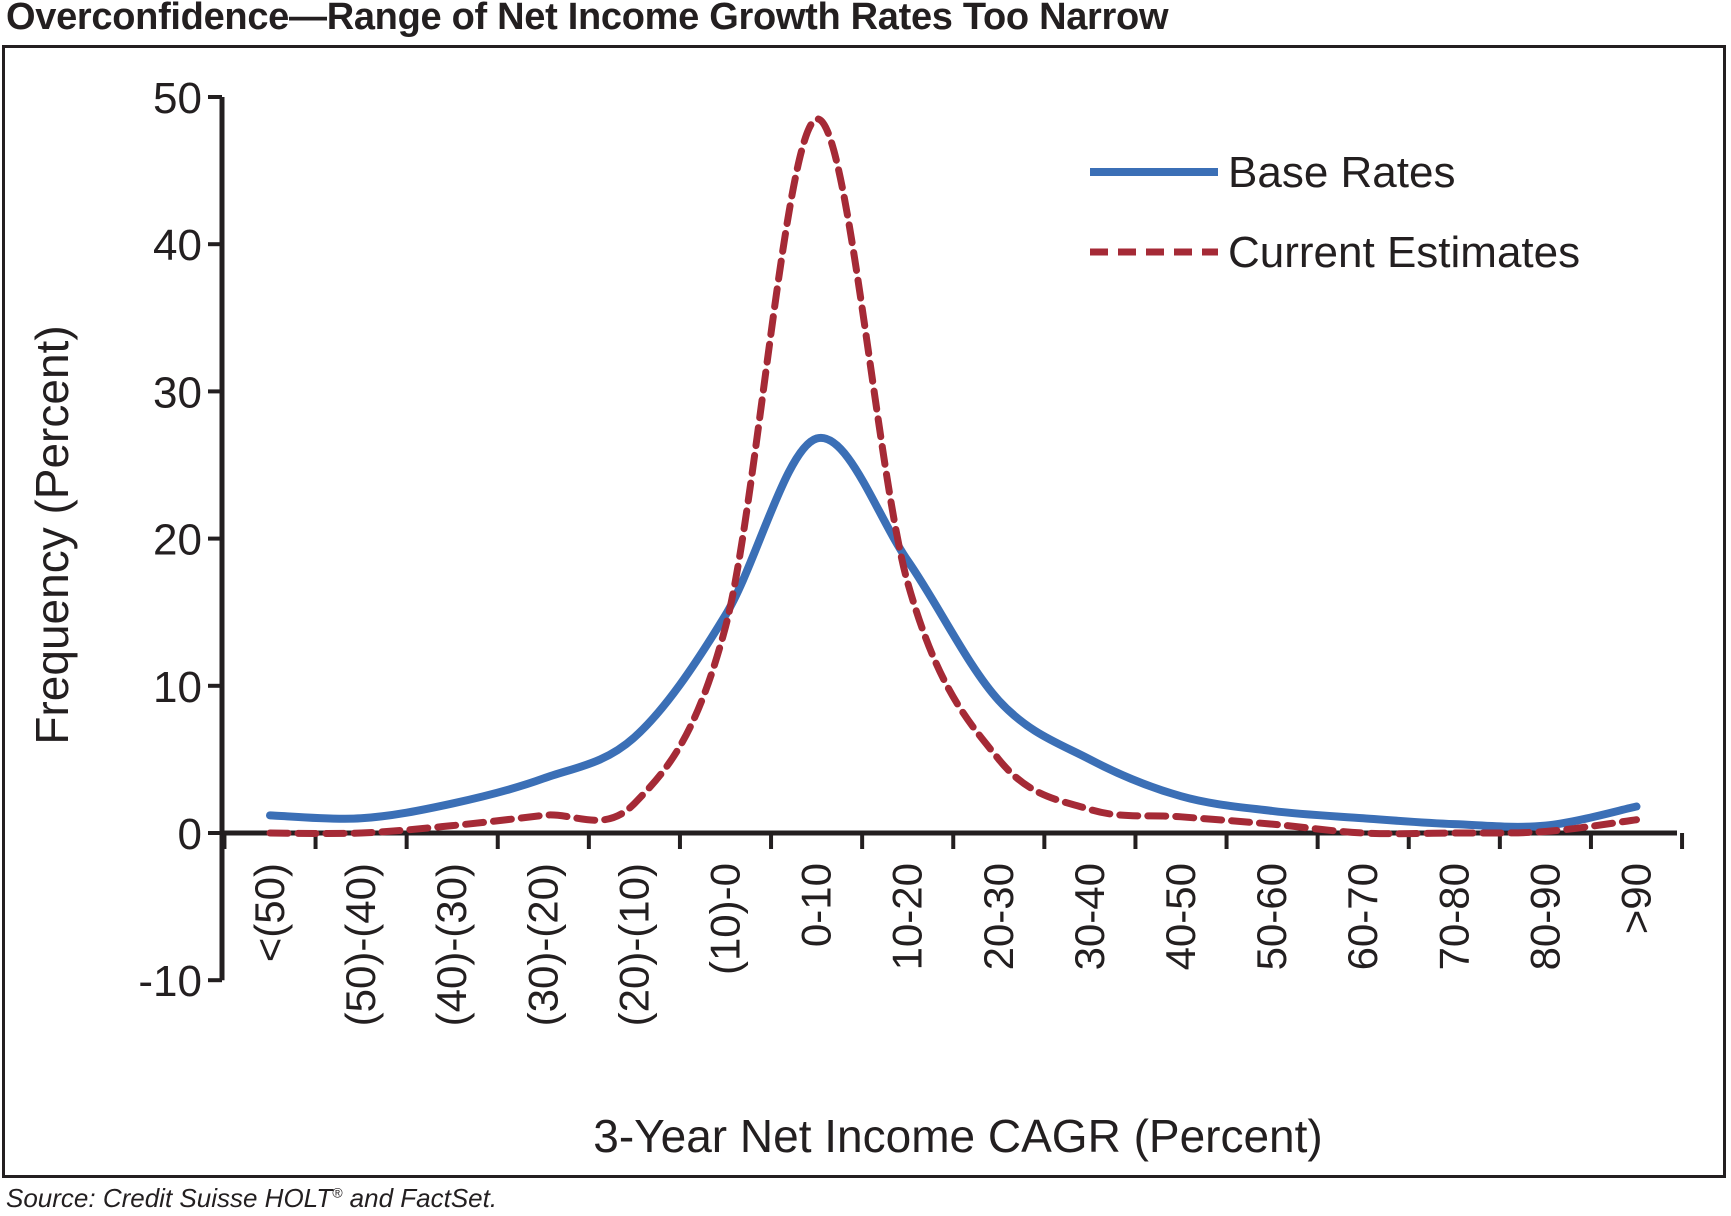  I want to click on x-tick-label: (30)-(20), so click(542, 944).